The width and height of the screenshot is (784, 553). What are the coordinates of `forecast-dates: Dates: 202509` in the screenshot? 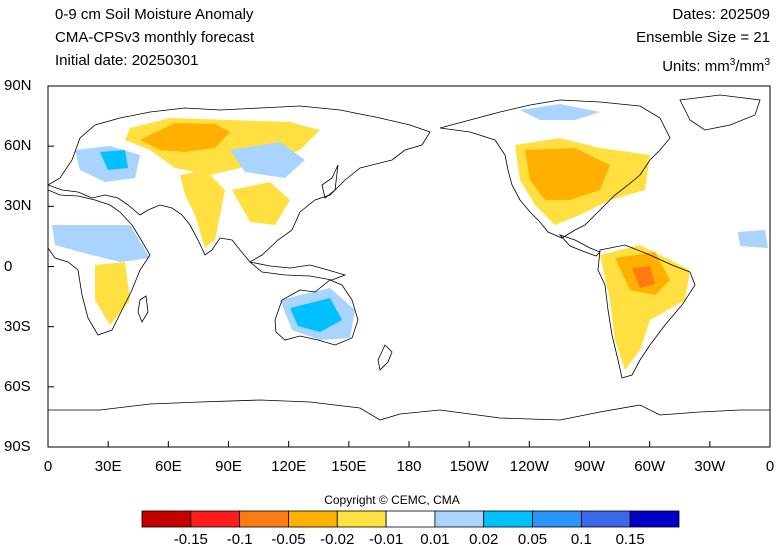 It's located at (721, 14).